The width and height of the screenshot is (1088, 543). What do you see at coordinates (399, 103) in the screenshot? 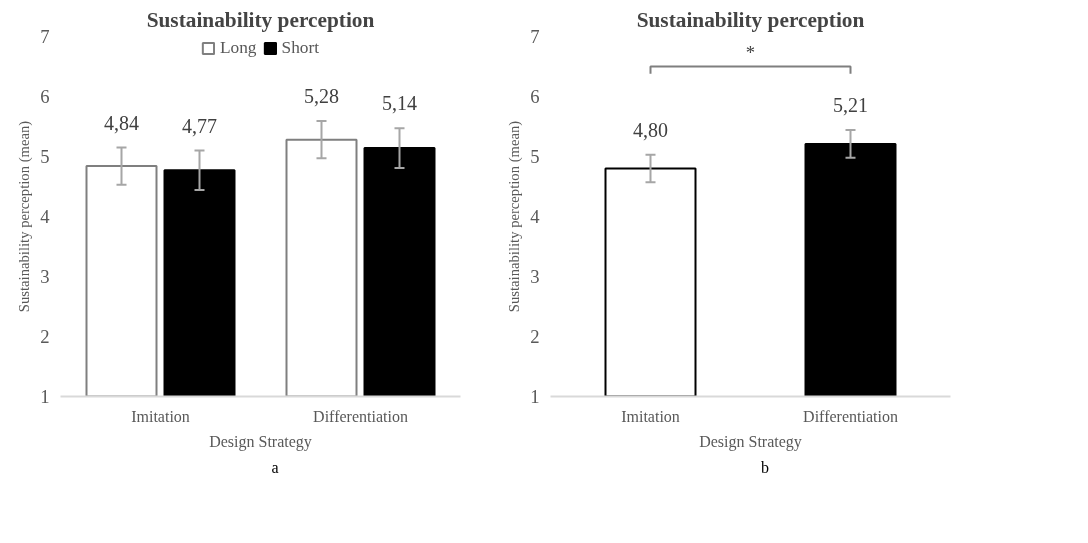
I see `data-label: 5,14` at bounding box center [399, 103].